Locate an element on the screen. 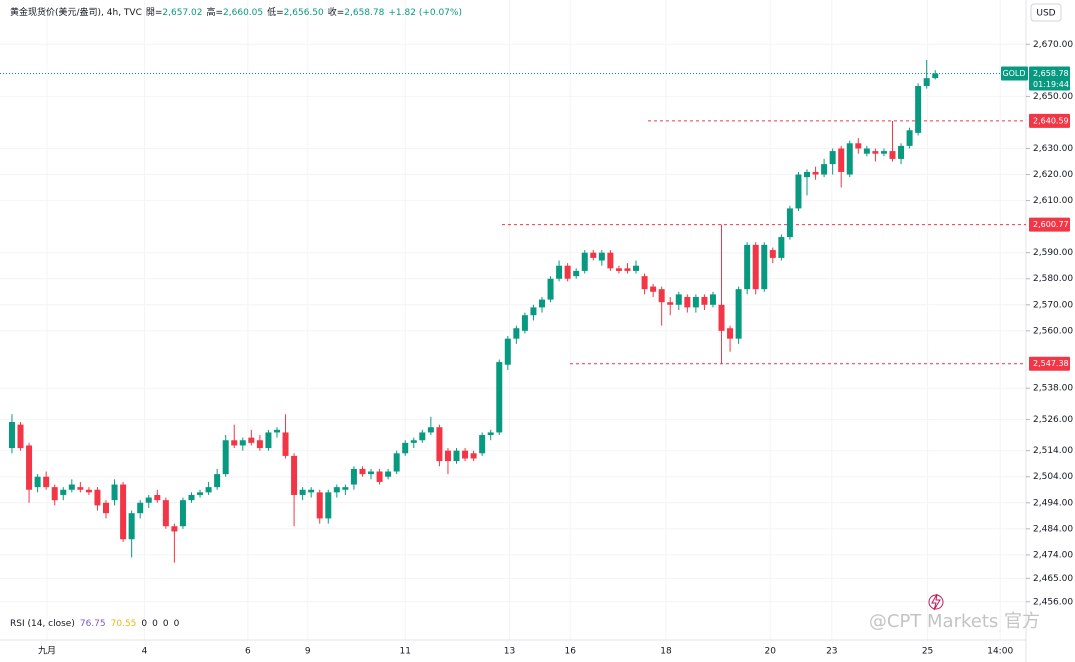 The height and width of the screenshot is (662, 1075). x-tick-label: 4 is located at coordinates (145, 652).